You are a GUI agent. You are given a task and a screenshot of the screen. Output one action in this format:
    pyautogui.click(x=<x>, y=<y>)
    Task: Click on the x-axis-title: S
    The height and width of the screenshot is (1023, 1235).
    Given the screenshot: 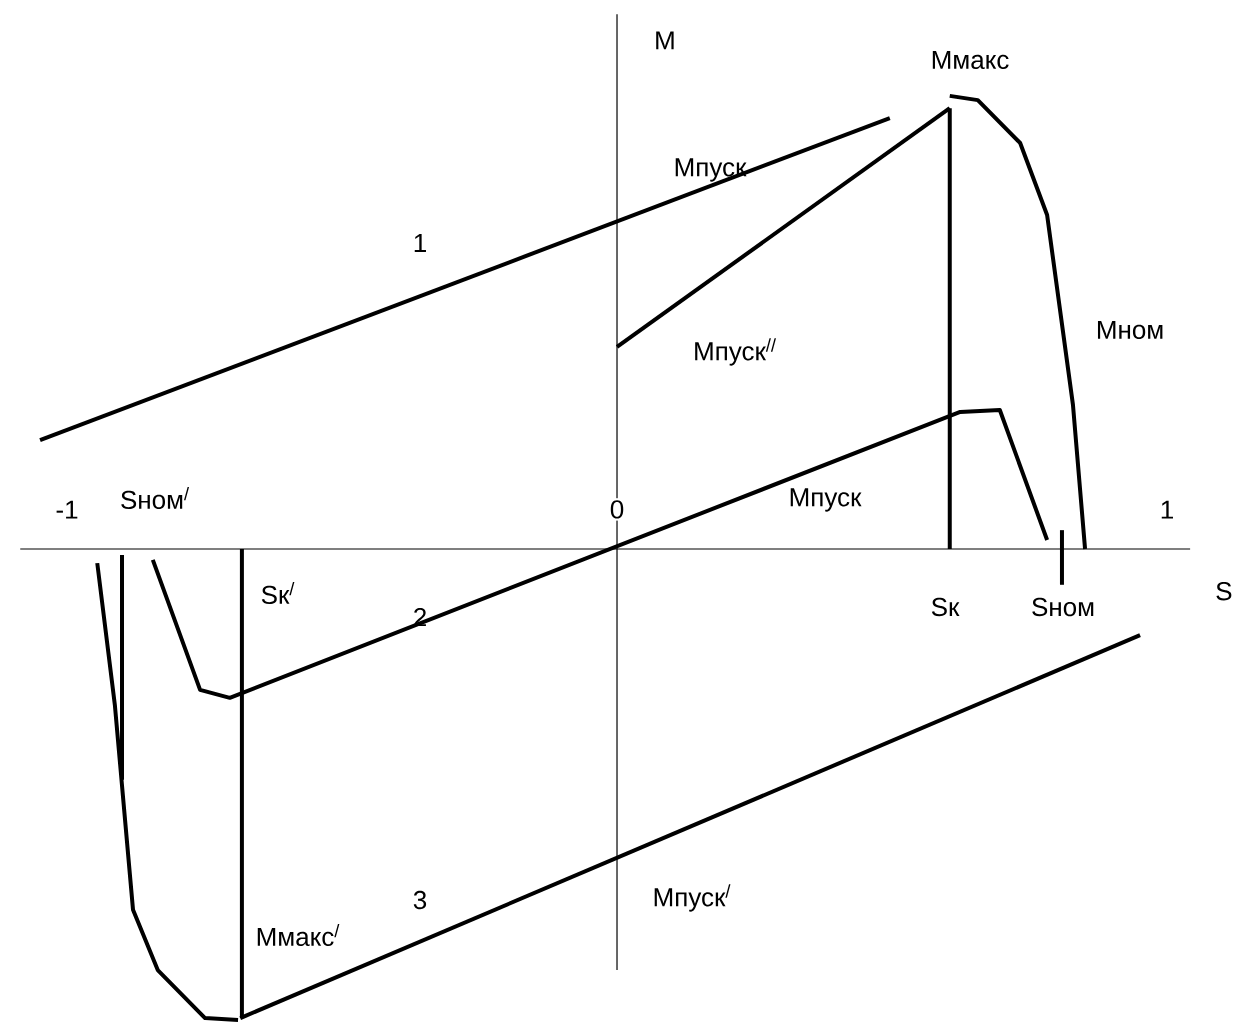 What is the action you would take?
    pyautogui.click(x=1224, y=591)
    